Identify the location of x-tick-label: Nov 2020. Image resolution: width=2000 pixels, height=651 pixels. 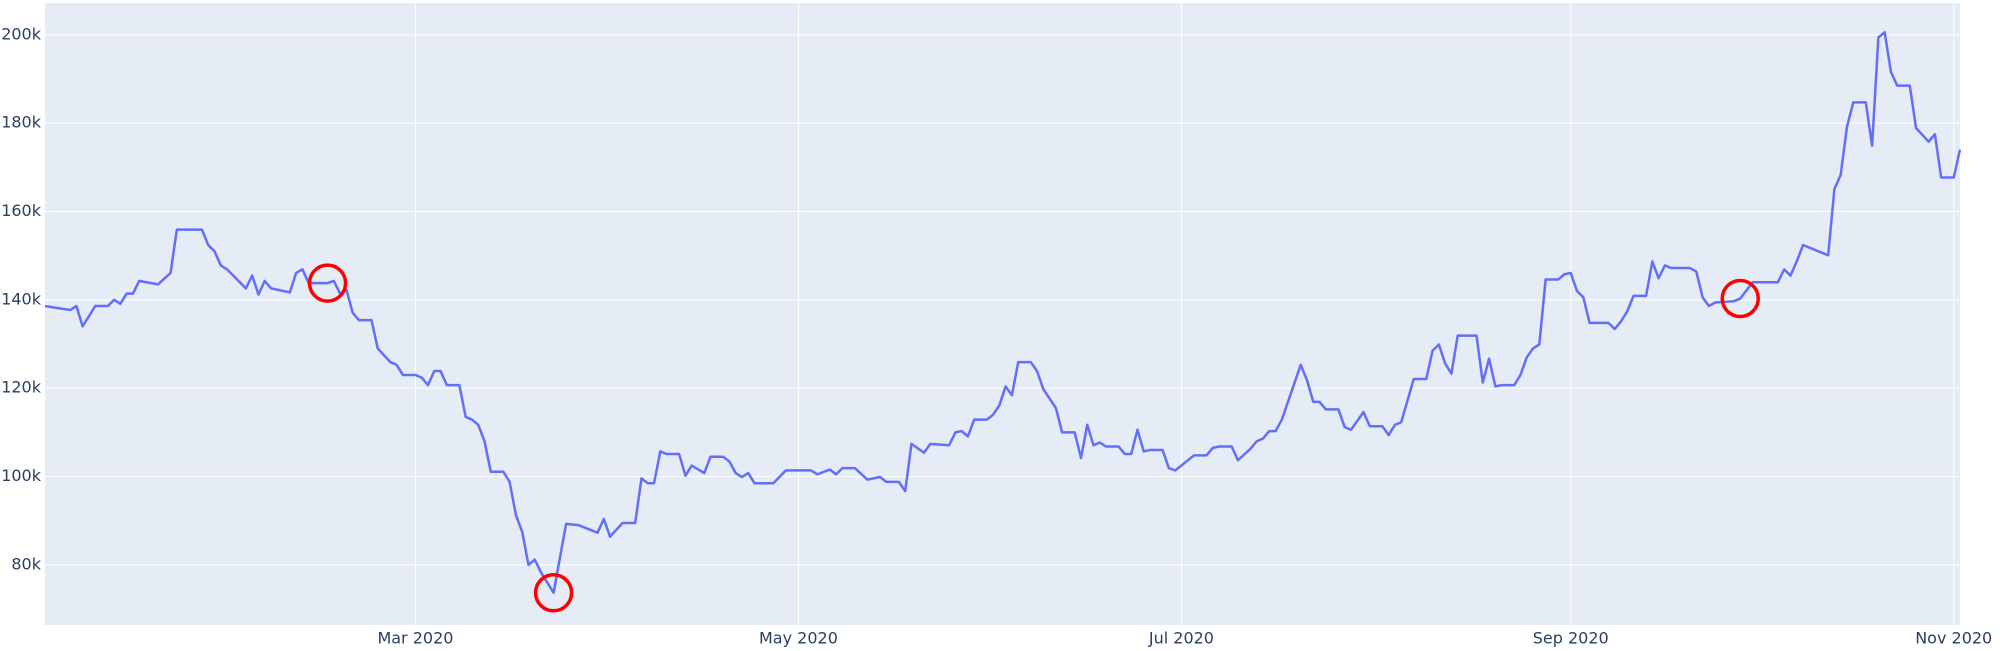
(1953, 638).